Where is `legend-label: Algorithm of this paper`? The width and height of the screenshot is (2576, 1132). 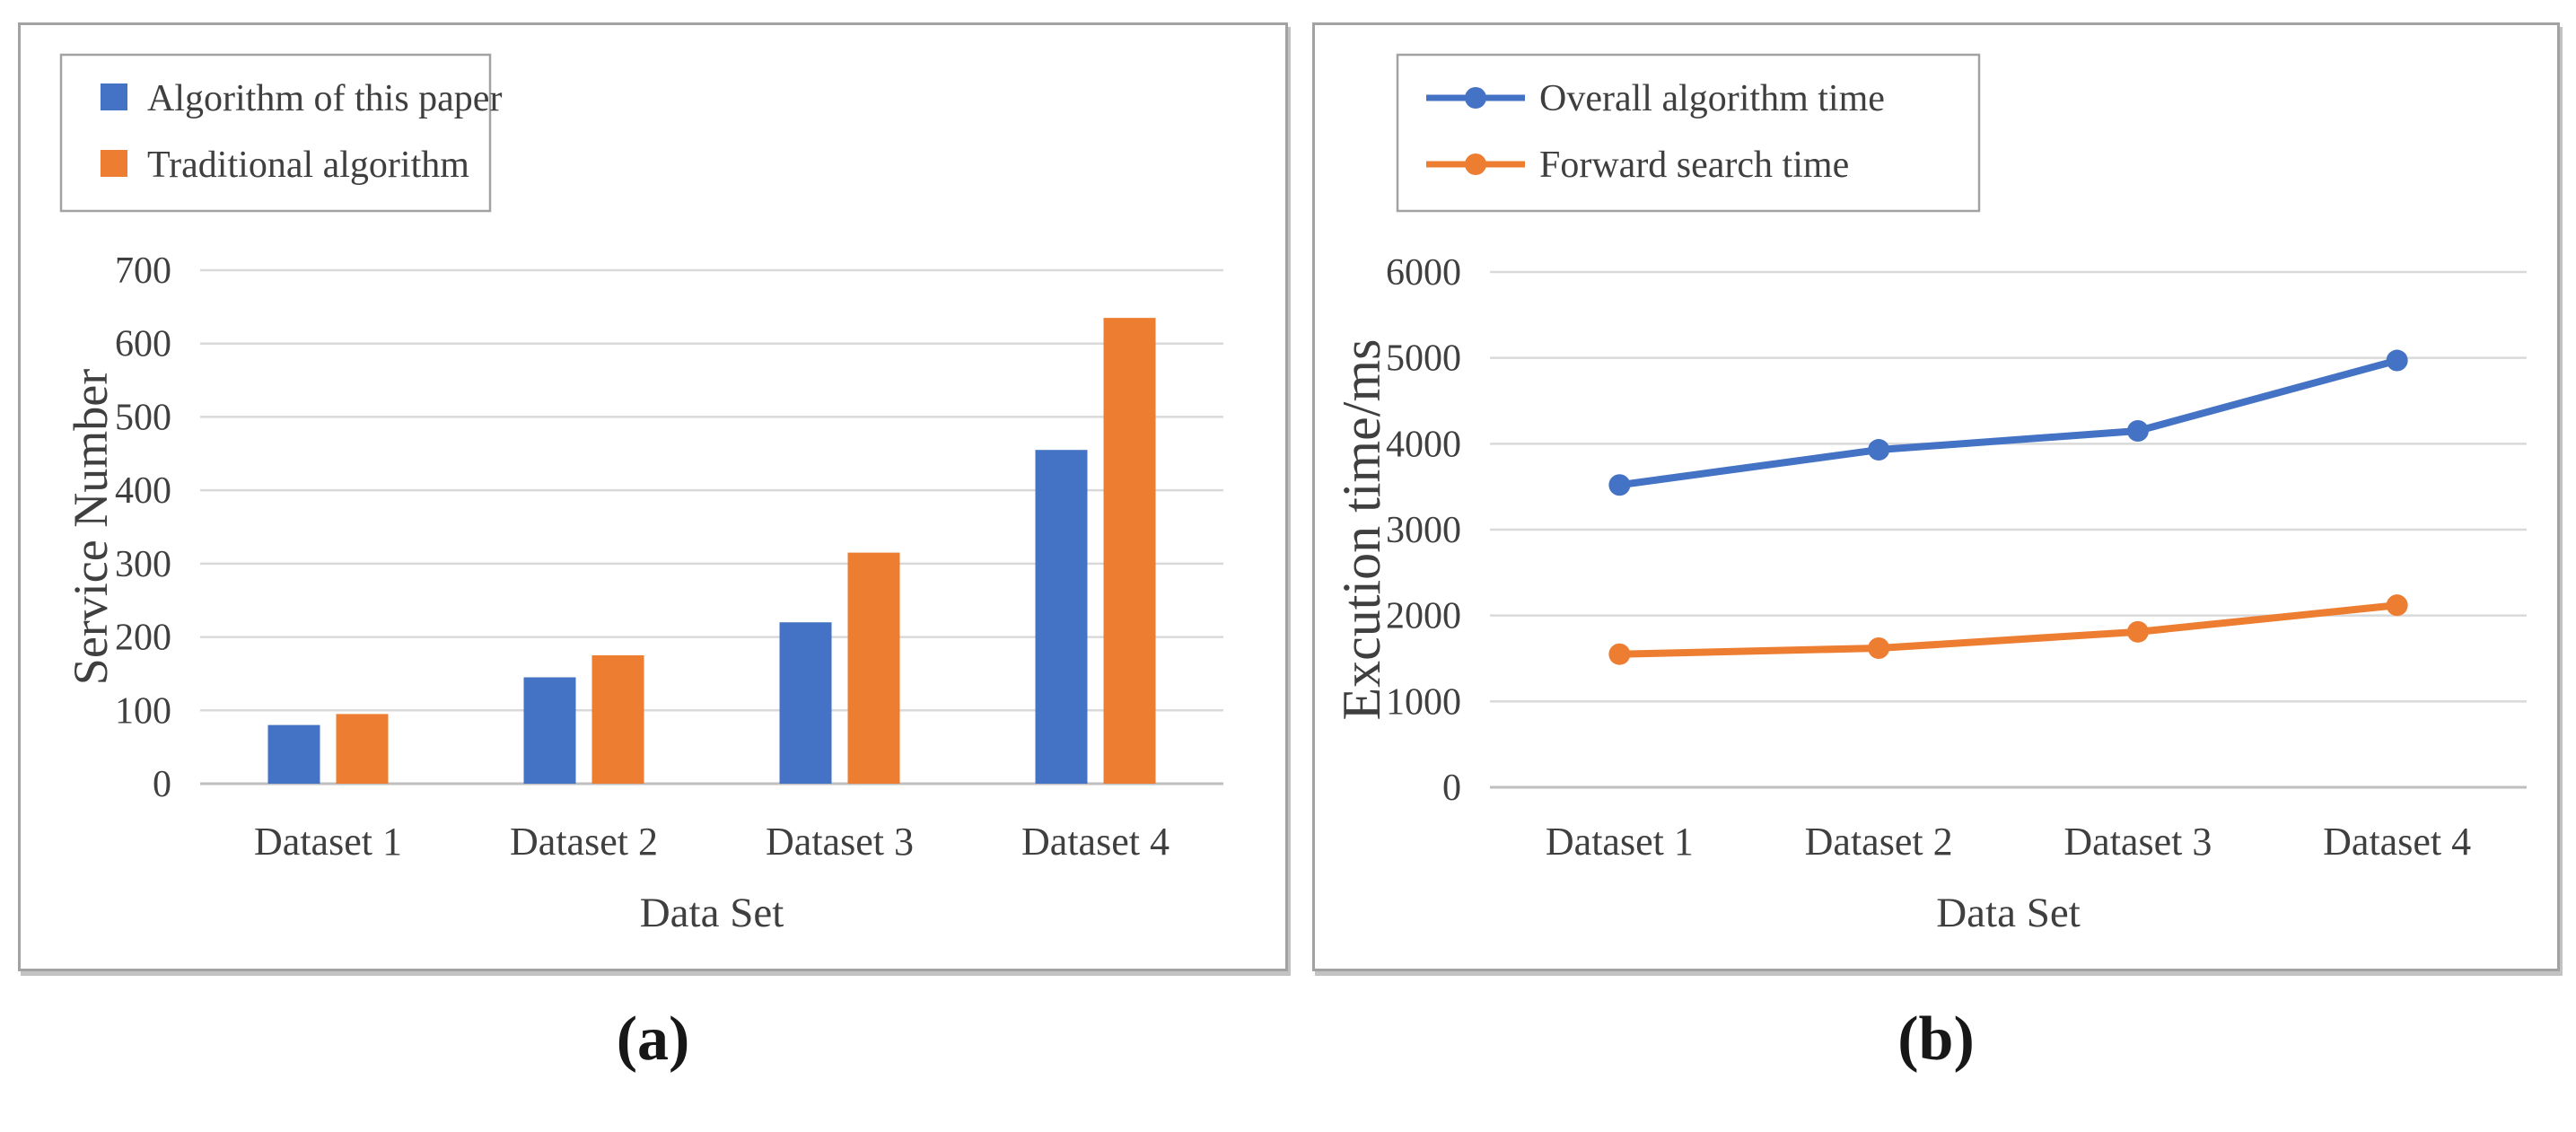
legend-label: Algorithm of this paper is located at coordinates (324, 98).